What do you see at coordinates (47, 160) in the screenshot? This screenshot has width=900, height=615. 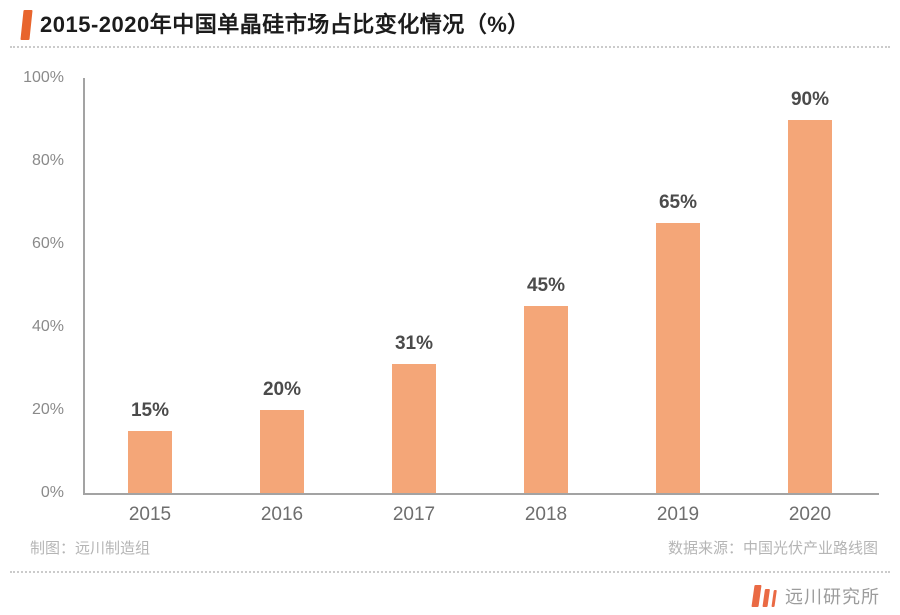 I see `y-tick-label: 80%` at bounding box center [47, 160].